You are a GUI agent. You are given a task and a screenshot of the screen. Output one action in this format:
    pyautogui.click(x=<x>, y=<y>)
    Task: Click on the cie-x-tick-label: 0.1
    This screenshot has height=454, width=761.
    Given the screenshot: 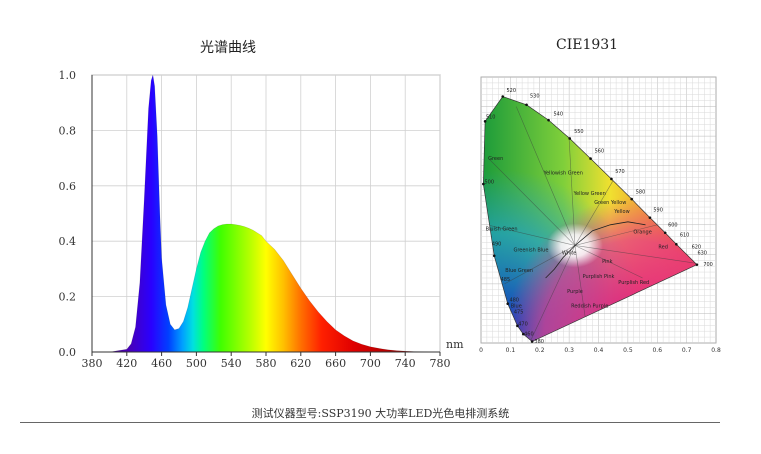 What is the action you would take?
    pyautogui.click(x=511, y=350)
    